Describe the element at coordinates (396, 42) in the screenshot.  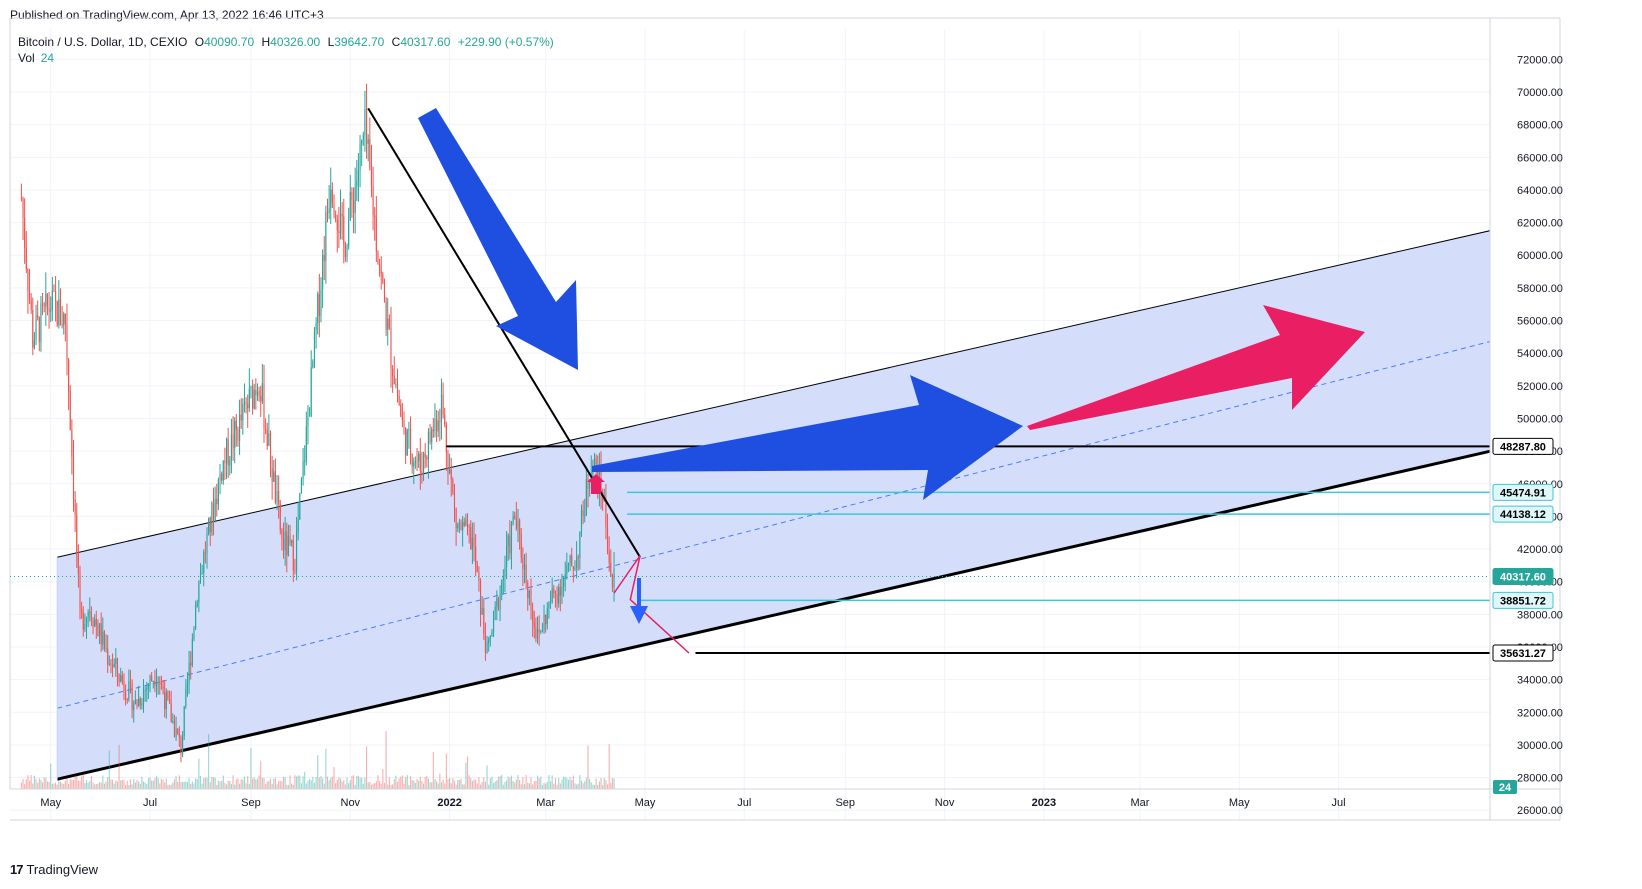
I see `close-label: C` at that location.